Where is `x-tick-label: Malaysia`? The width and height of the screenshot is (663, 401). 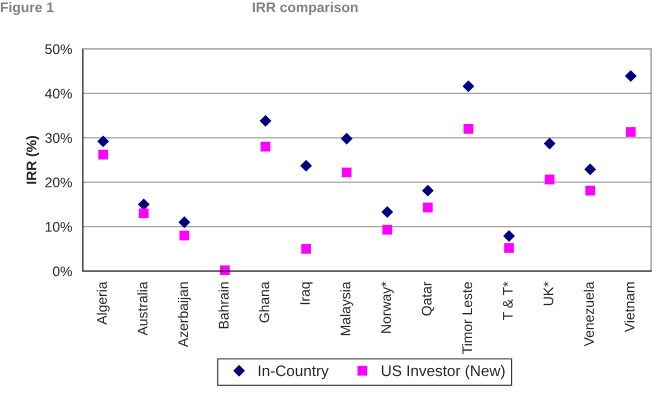
x-tick-label: Malaysia is located at coordinates (347, 308).